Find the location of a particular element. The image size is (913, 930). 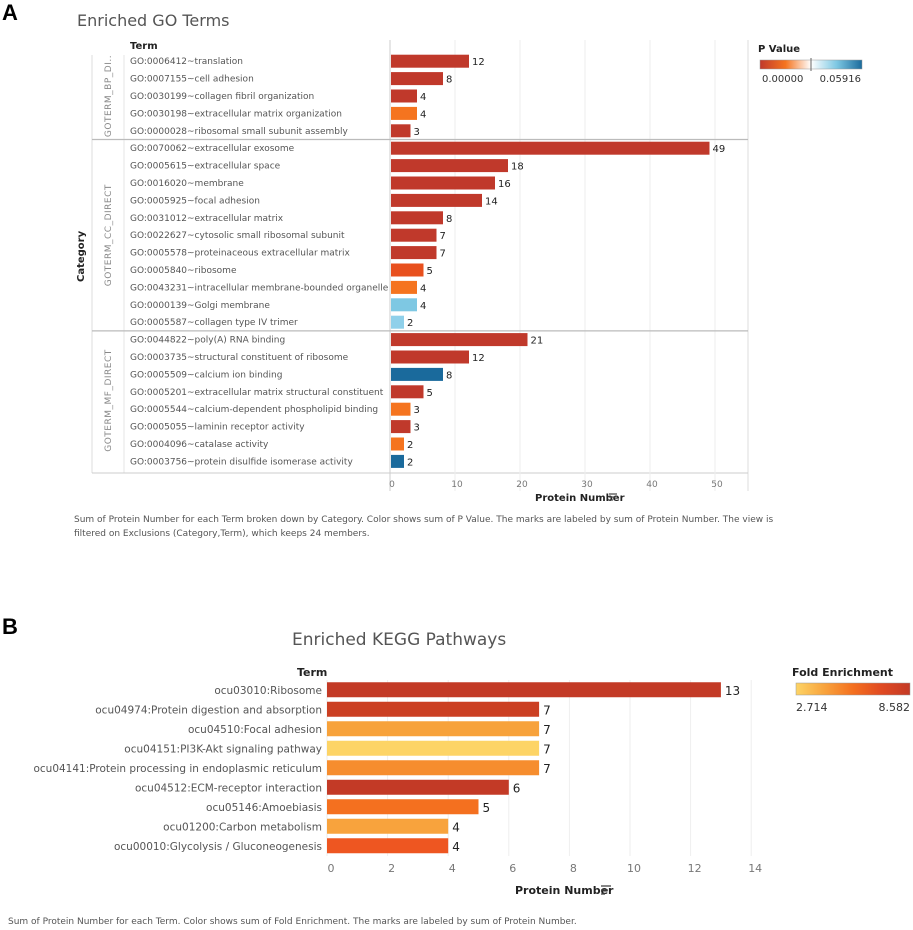

go-group-separators is located at coordinates (420, 235).